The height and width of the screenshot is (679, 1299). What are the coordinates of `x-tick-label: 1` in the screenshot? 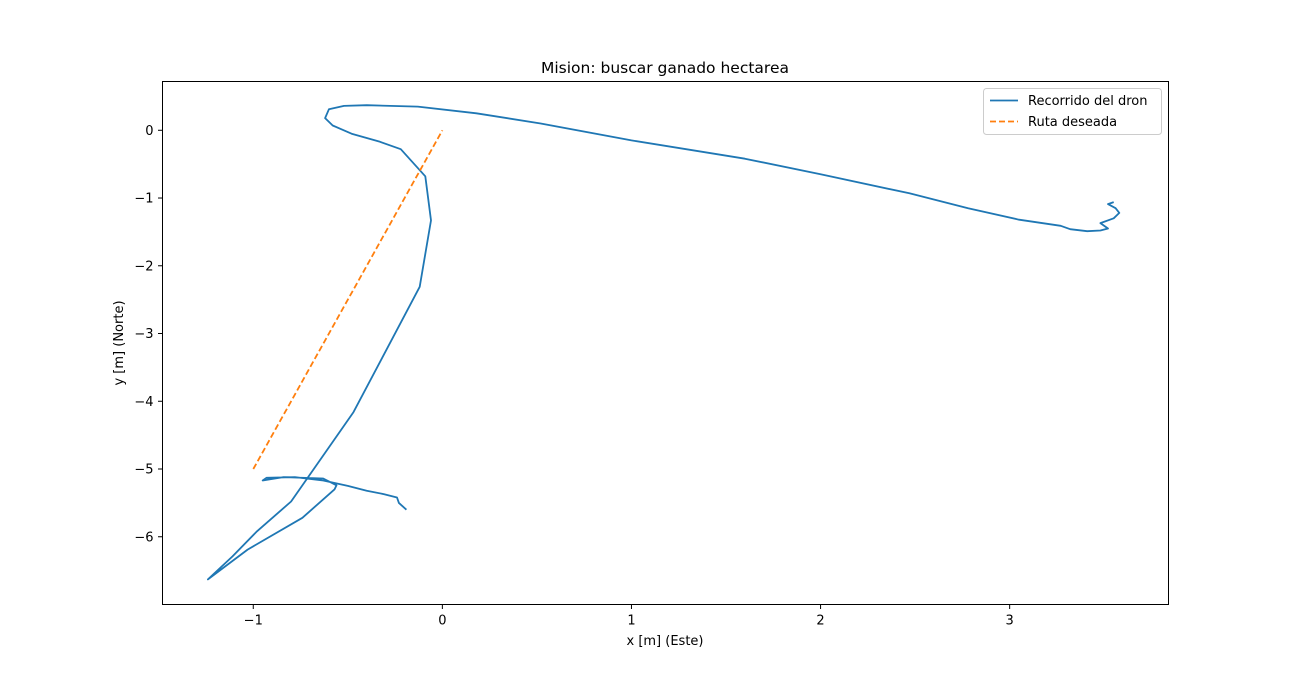 It's located at (631, 621).